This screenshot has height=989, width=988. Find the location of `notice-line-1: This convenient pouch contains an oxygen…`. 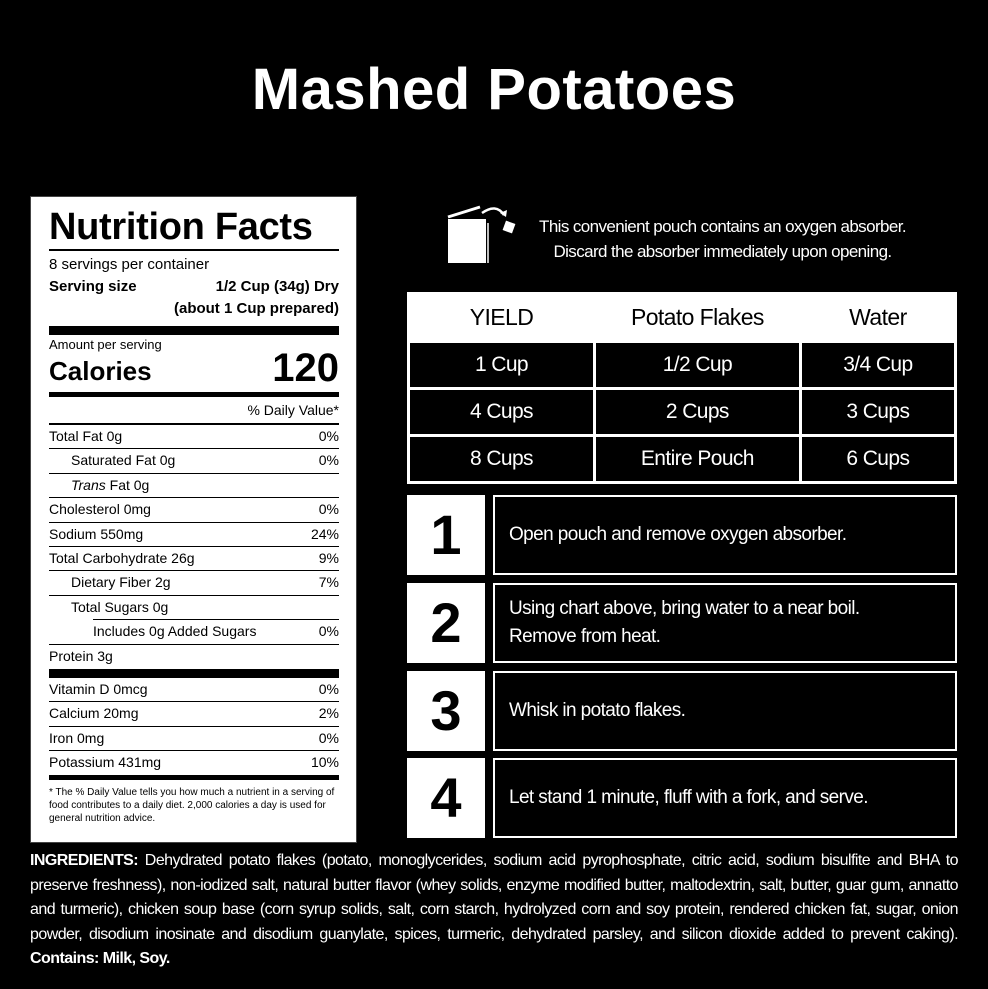

notice-line-1: This convenient pouch contains an oxygen… is located at coordinates (723, 226).